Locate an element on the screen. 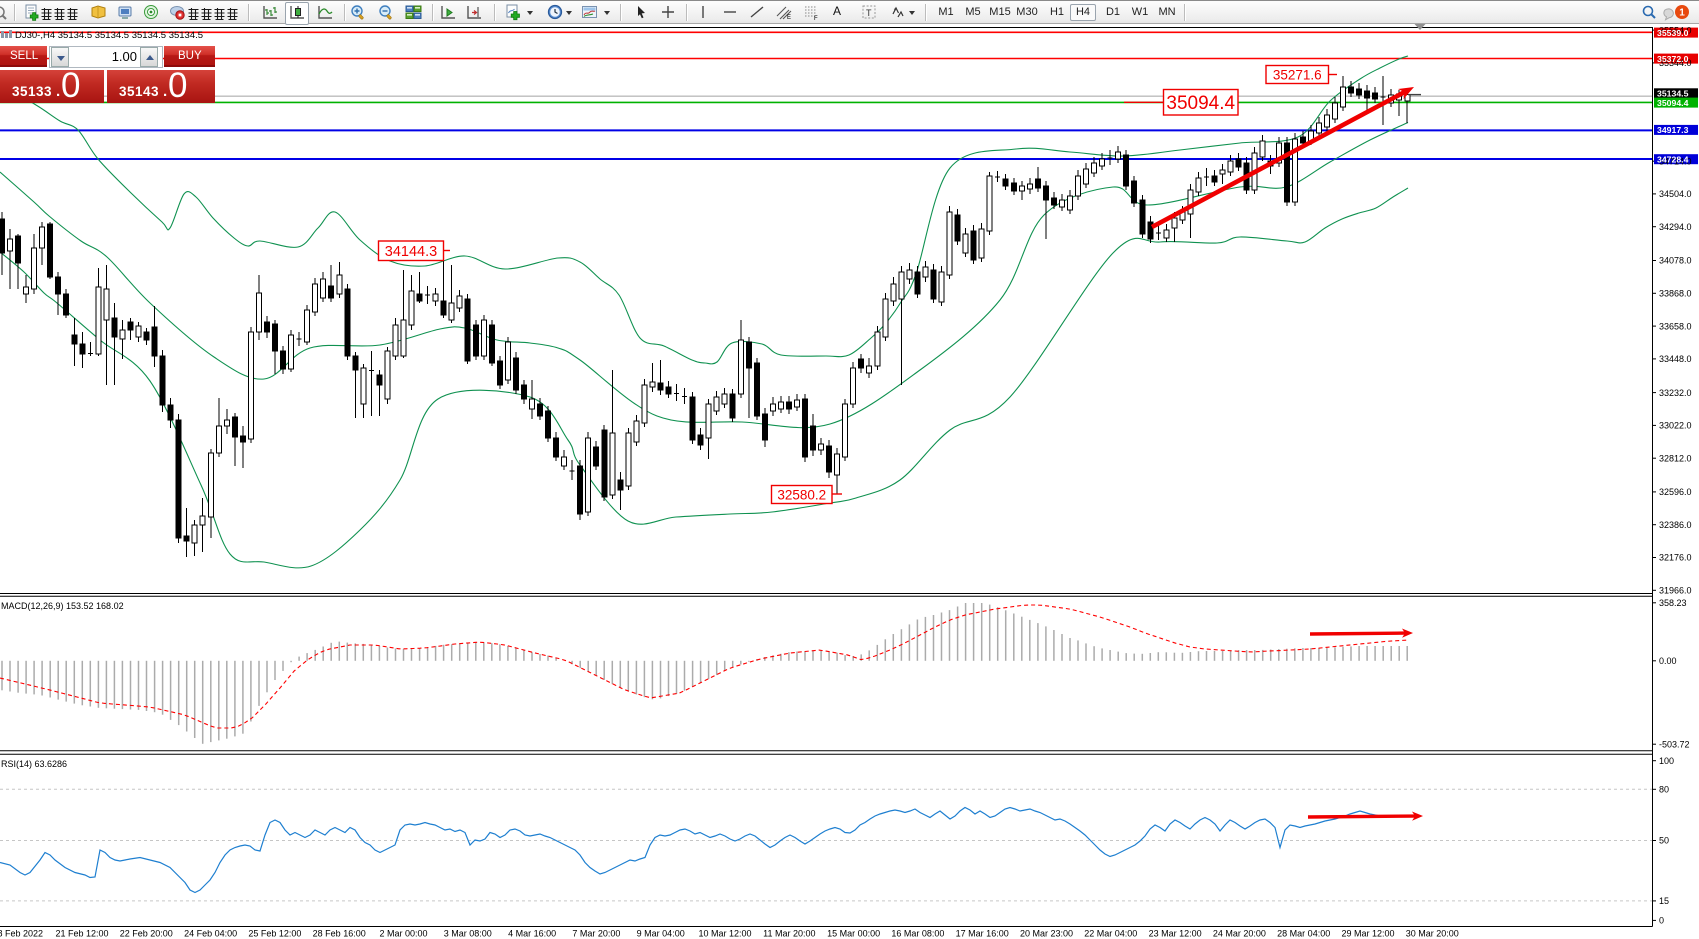 This screenshot has width=1699, height=939. svg-text: 9 Mar 04:00 is located at coordinates (661, 934).